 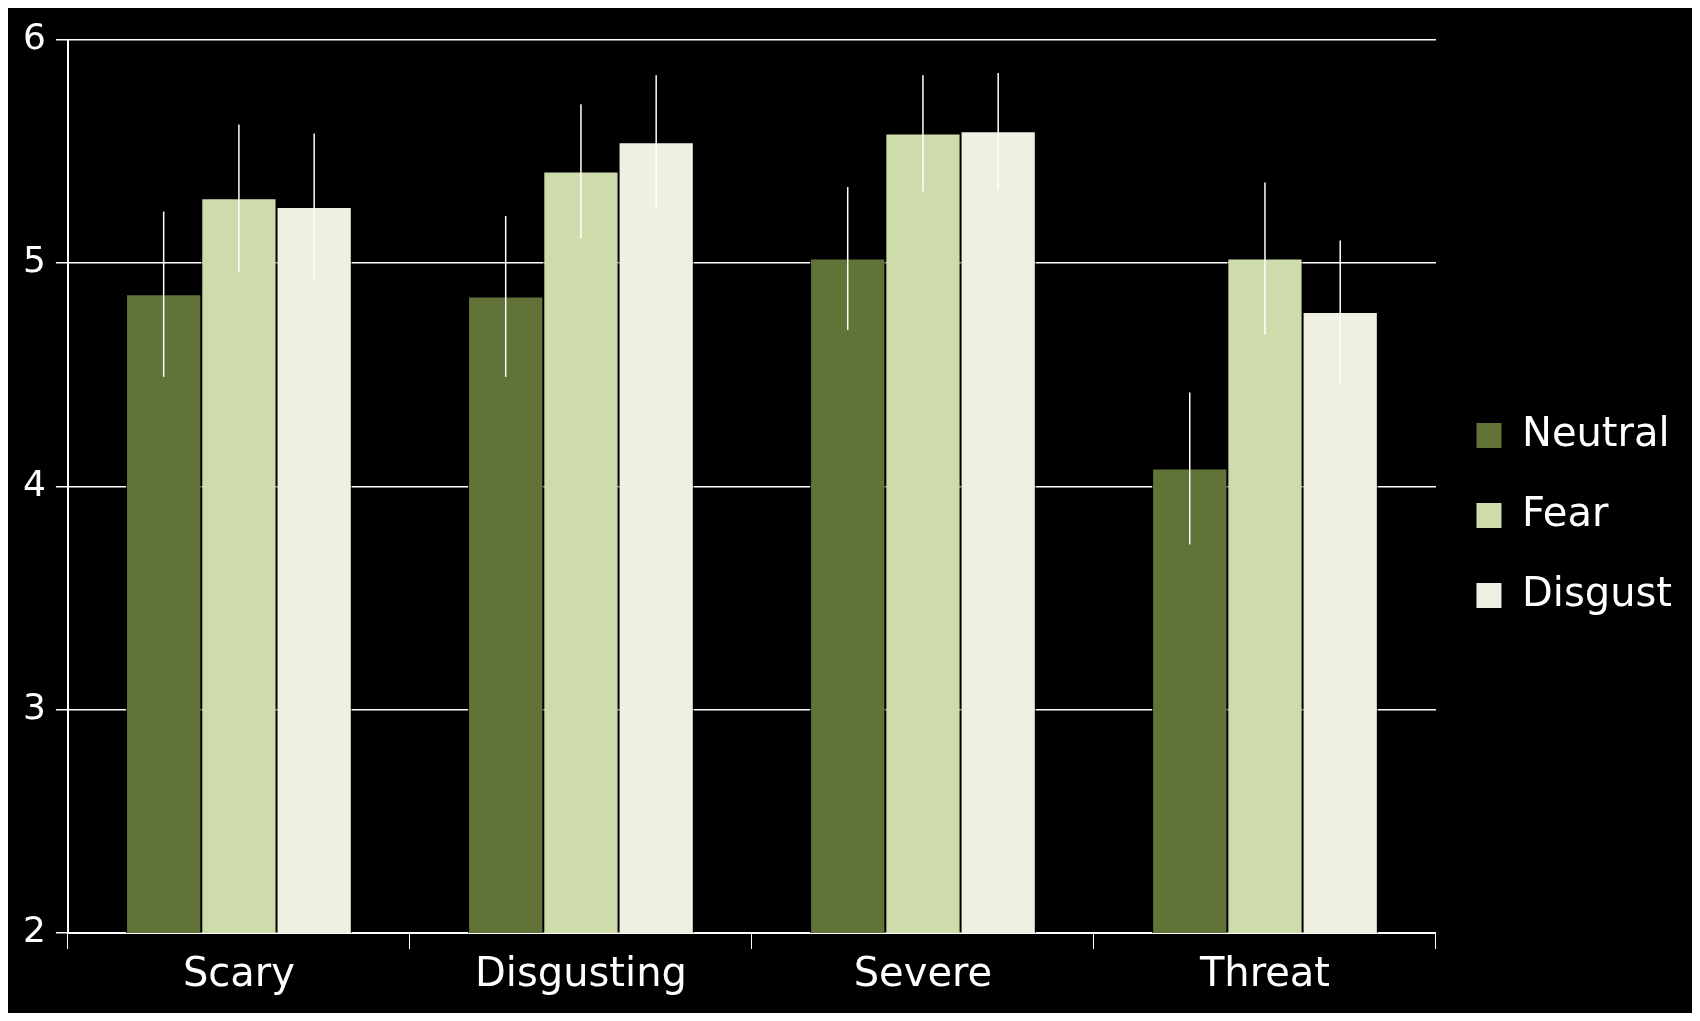 What do you see at coordinates (34, 36) in the screenshot?
I see `y-tick-label: 6` at bounding box center [34, 36].